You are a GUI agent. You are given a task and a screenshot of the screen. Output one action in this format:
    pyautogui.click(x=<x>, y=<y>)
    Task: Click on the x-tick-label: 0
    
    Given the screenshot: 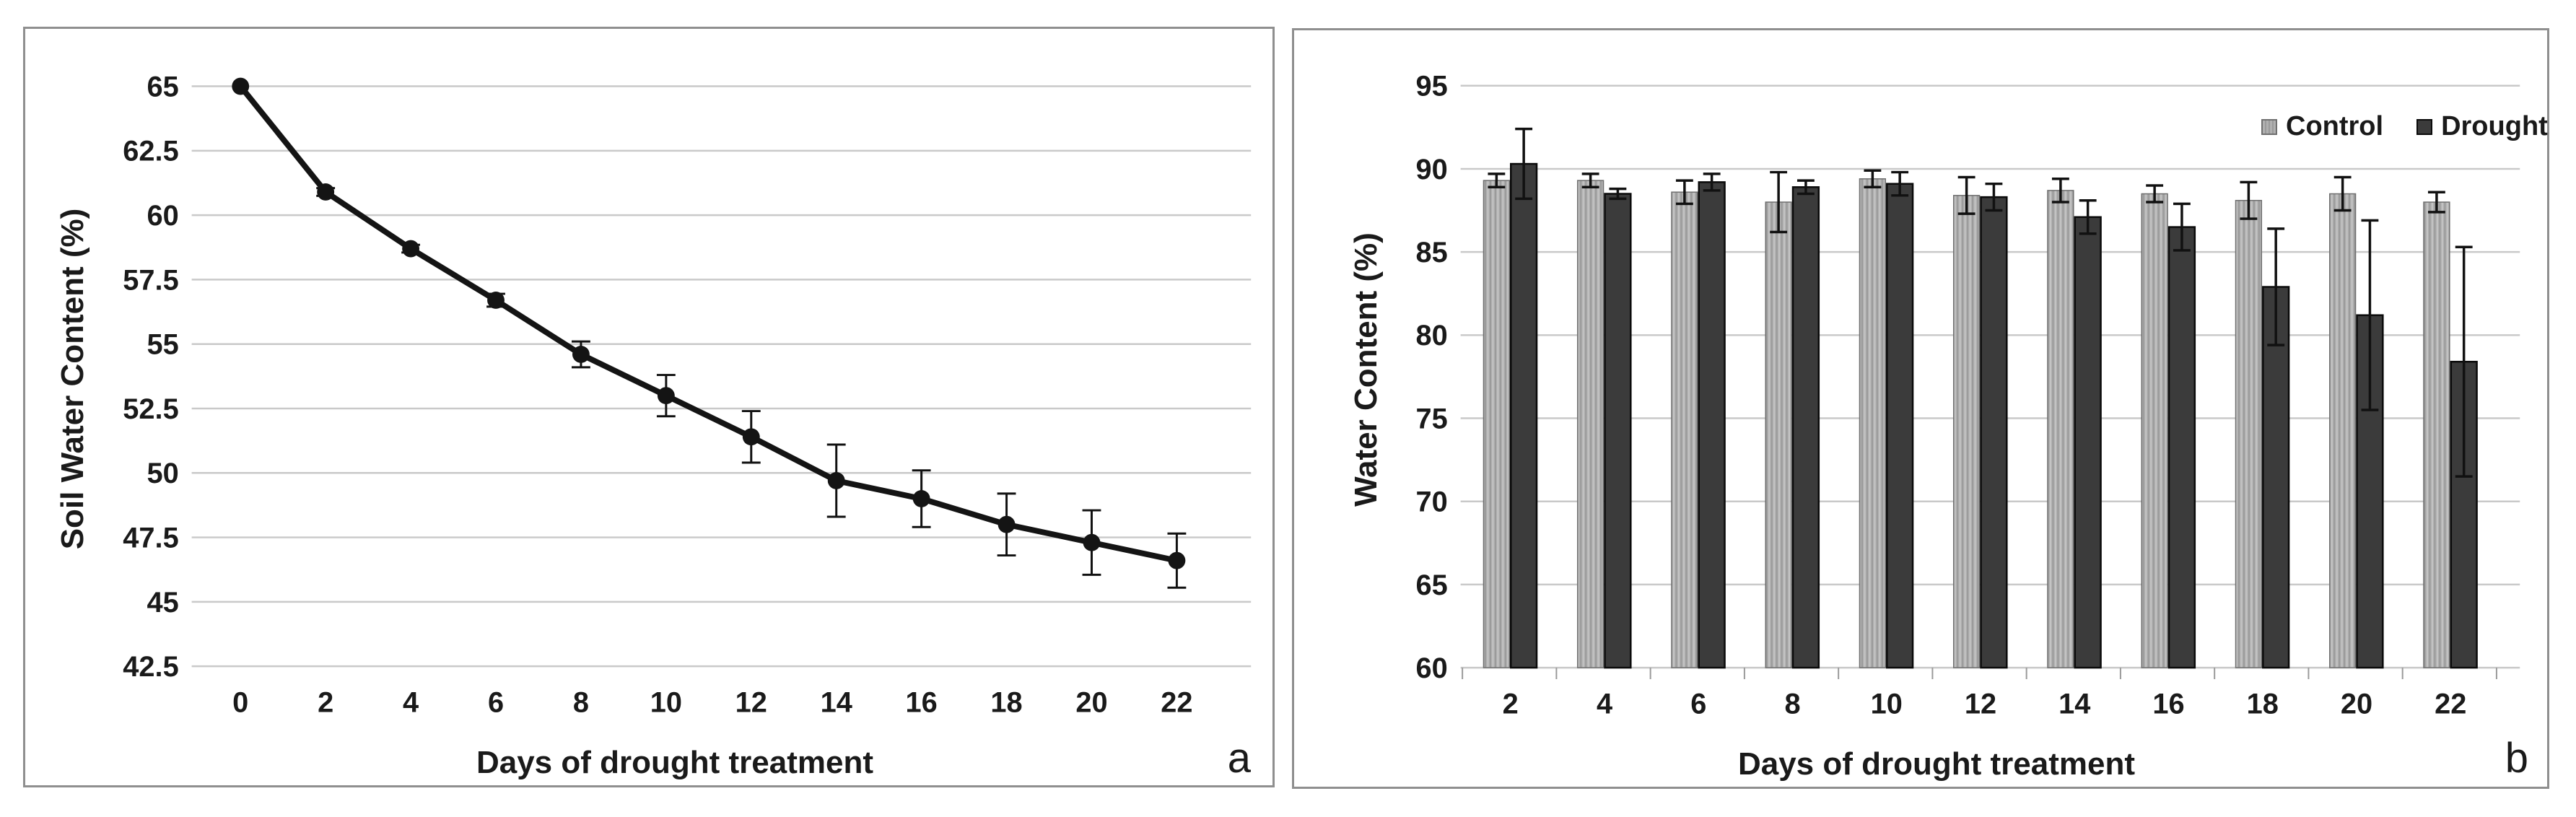 What is the action you would take?
    pyautogui.click(x=240, y=703)
    